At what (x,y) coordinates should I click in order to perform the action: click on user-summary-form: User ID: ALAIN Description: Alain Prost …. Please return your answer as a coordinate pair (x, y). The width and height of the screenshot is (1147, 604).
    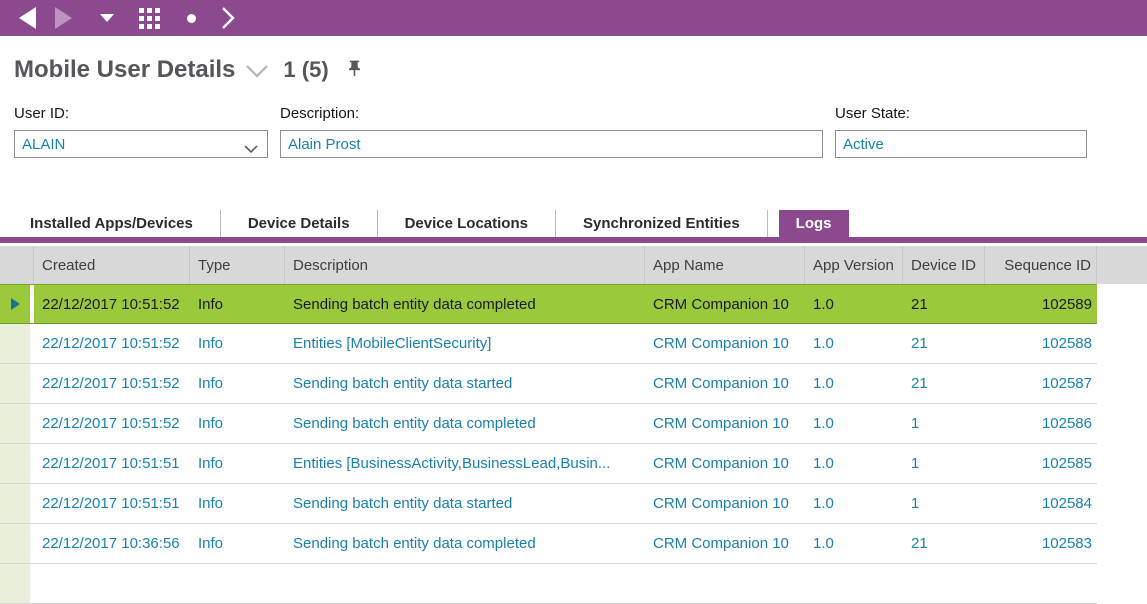
    Looking at the image, I should click on (573, 141).